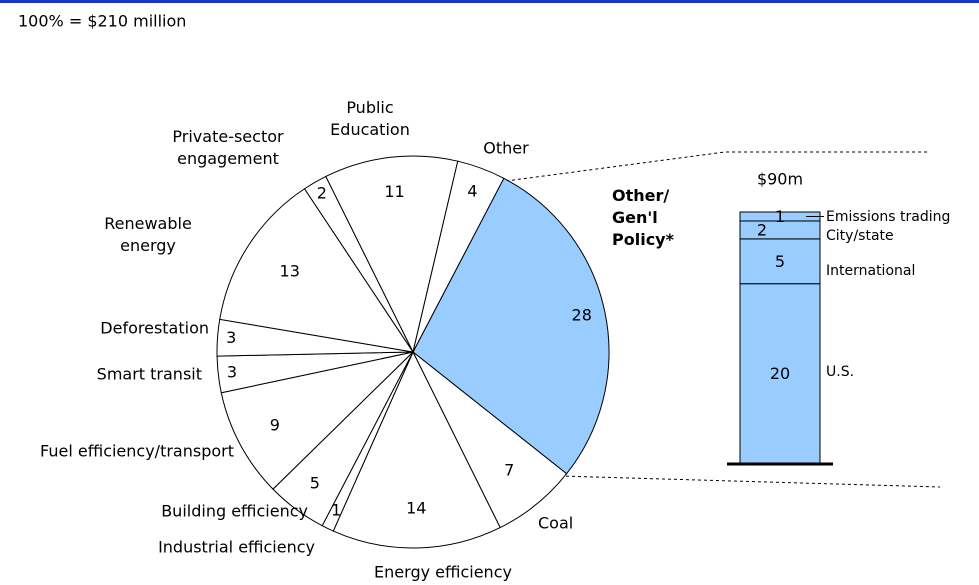  I want to click on category-label: Fuel efficiency/transport, so click(137, 451).